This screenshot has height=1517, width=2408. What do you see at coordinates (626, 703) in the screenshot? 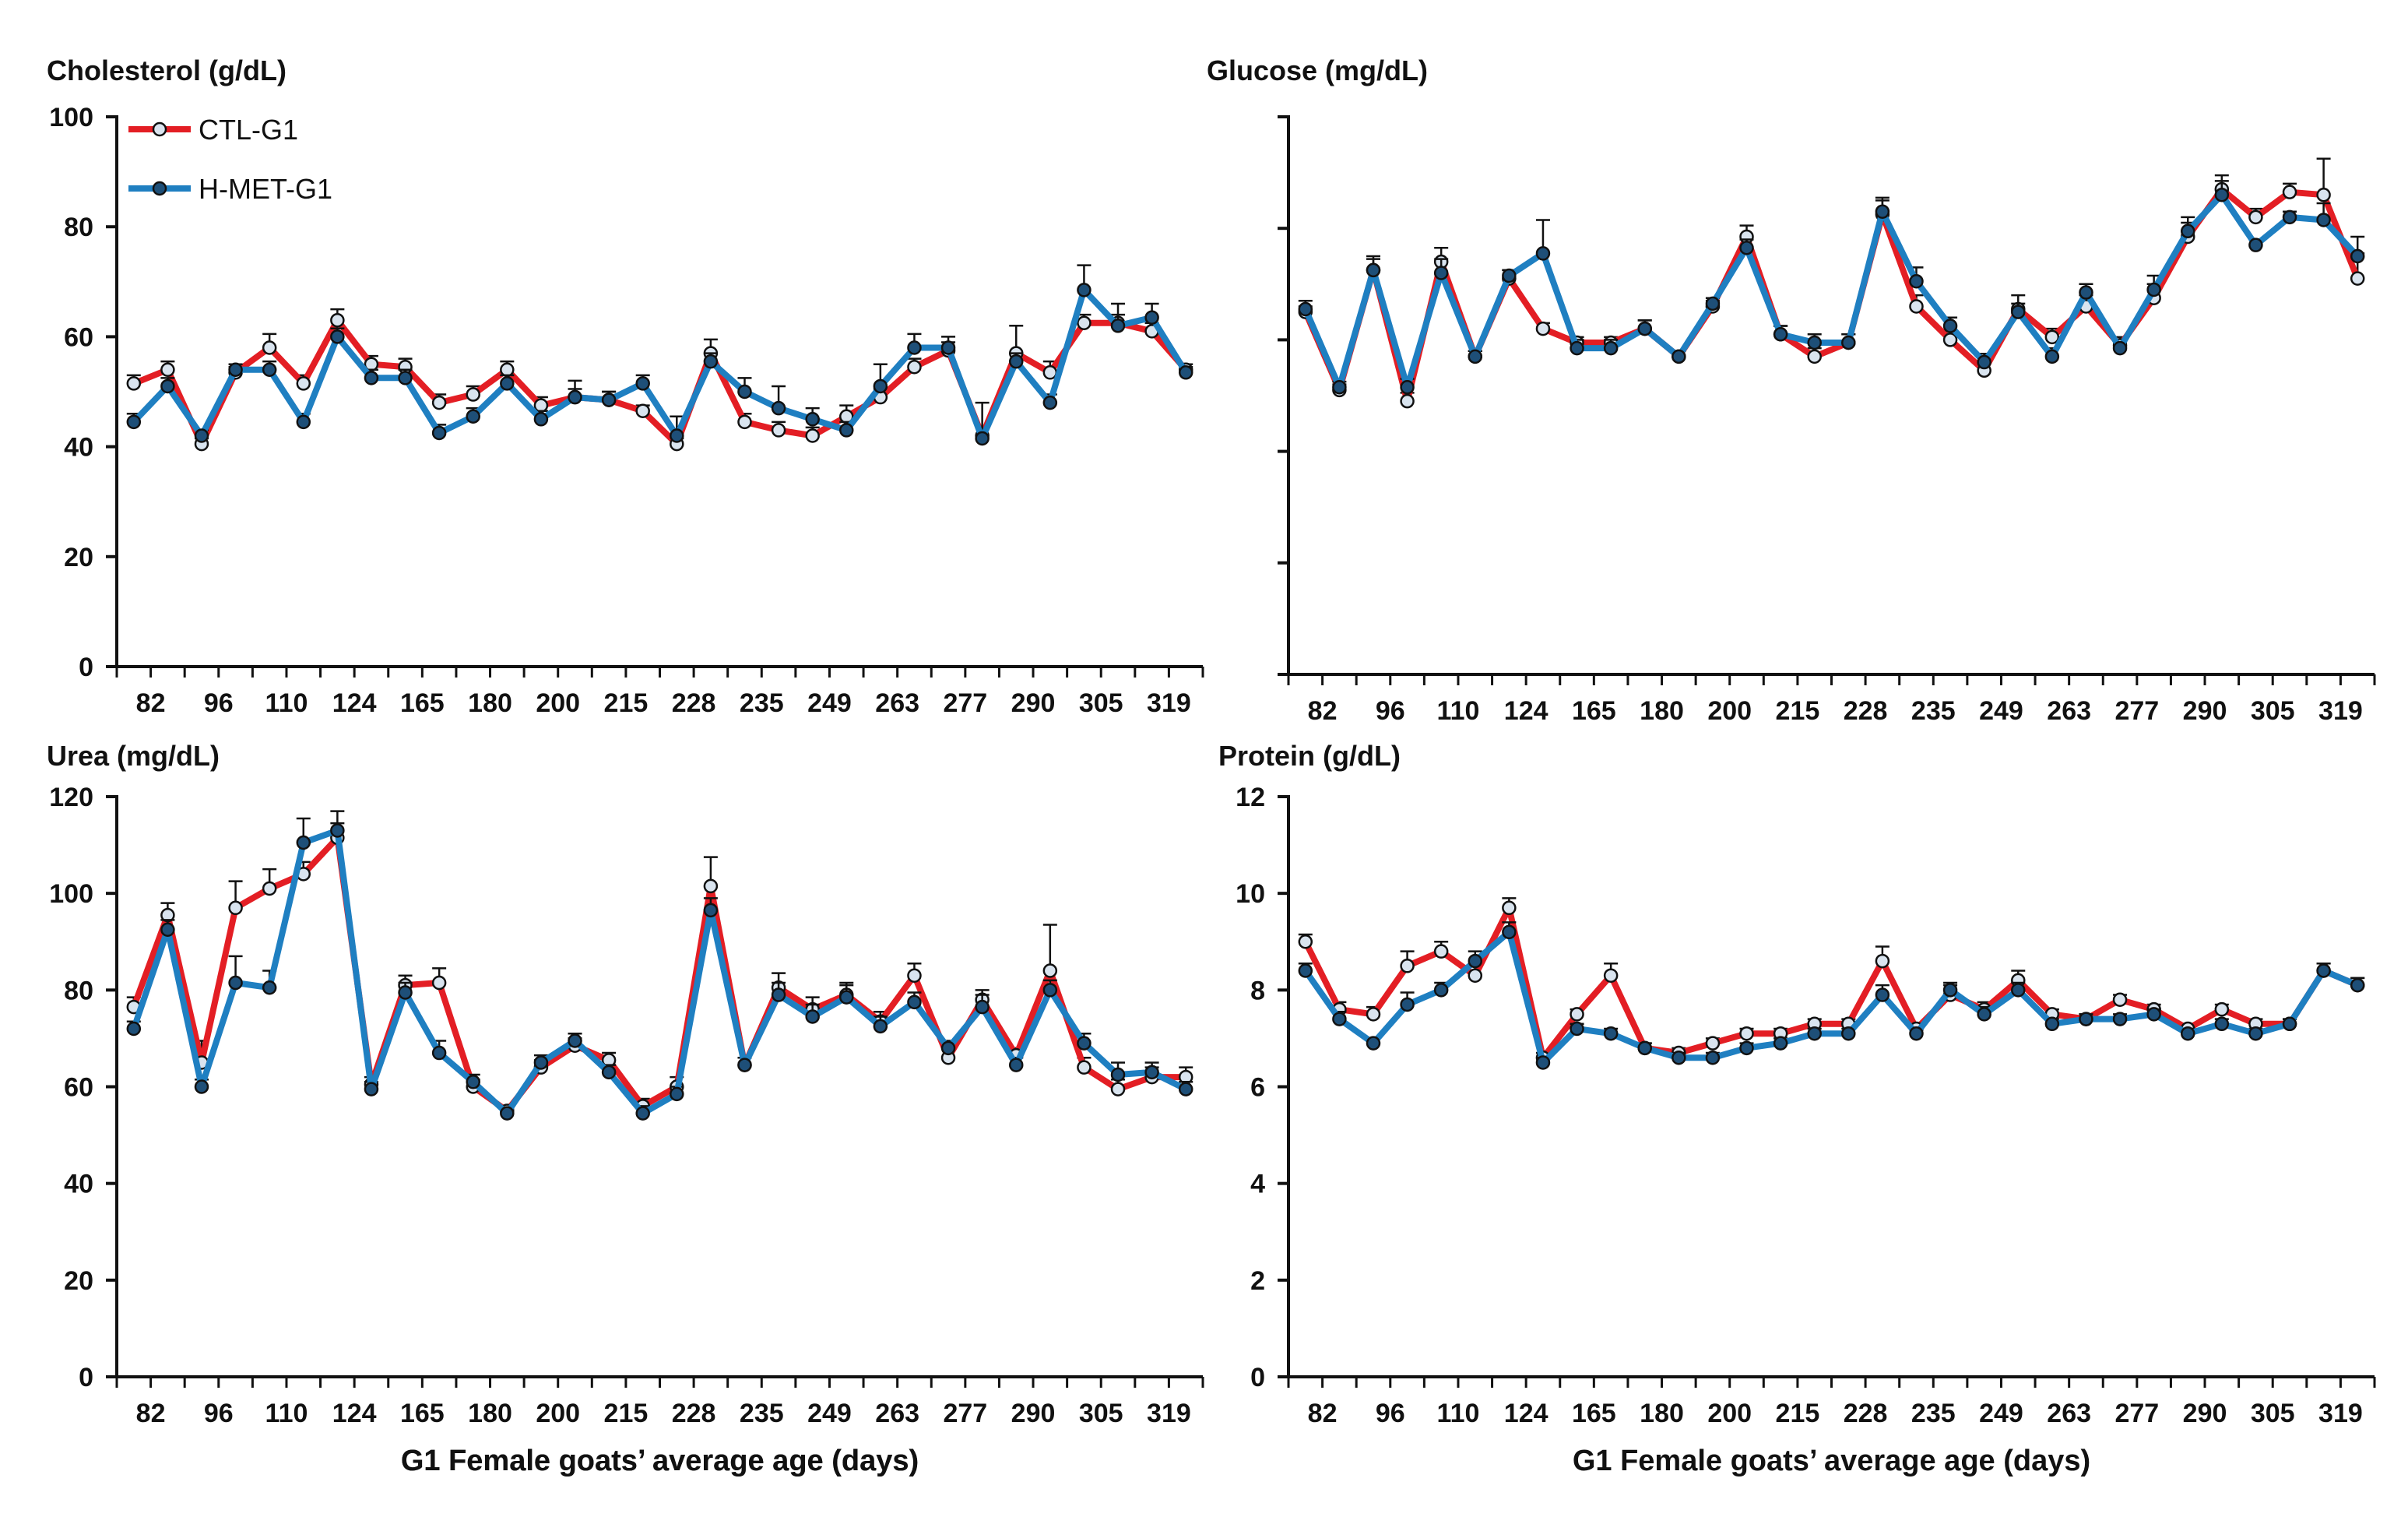
I see `x-tick-label: 215` at bounding box center [626, 703].